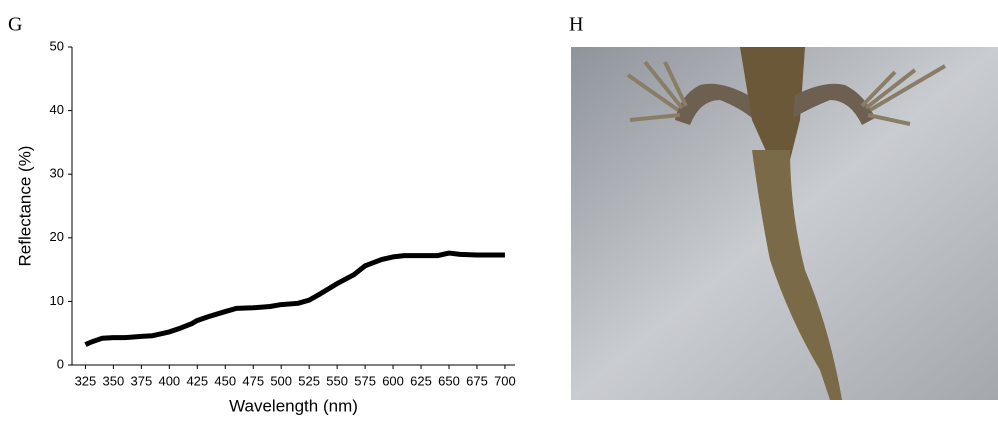 The image size is (998, 425). Describe the element at coordinates (169, 380) in the screenshot. I see `x-tick-label: 400` at that location.